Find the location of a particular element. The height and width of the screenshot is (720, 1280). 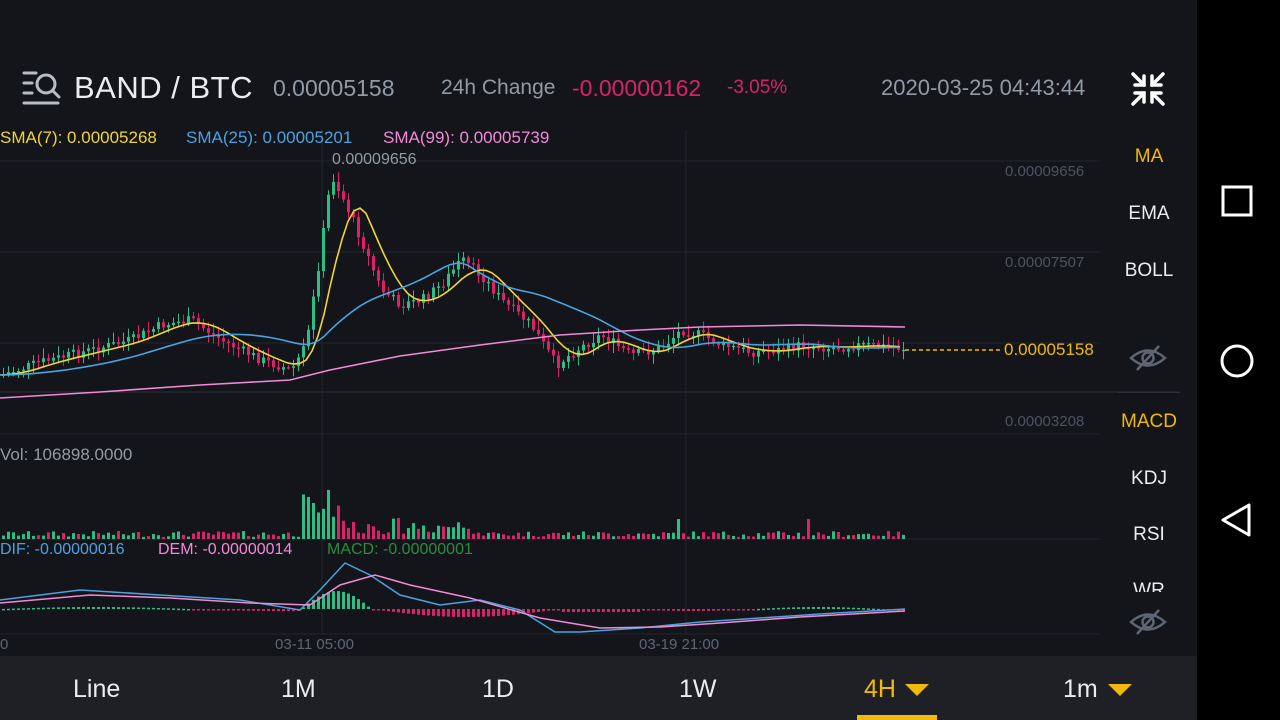

indicator-ma: MA is located at coordinates (1149, 156).